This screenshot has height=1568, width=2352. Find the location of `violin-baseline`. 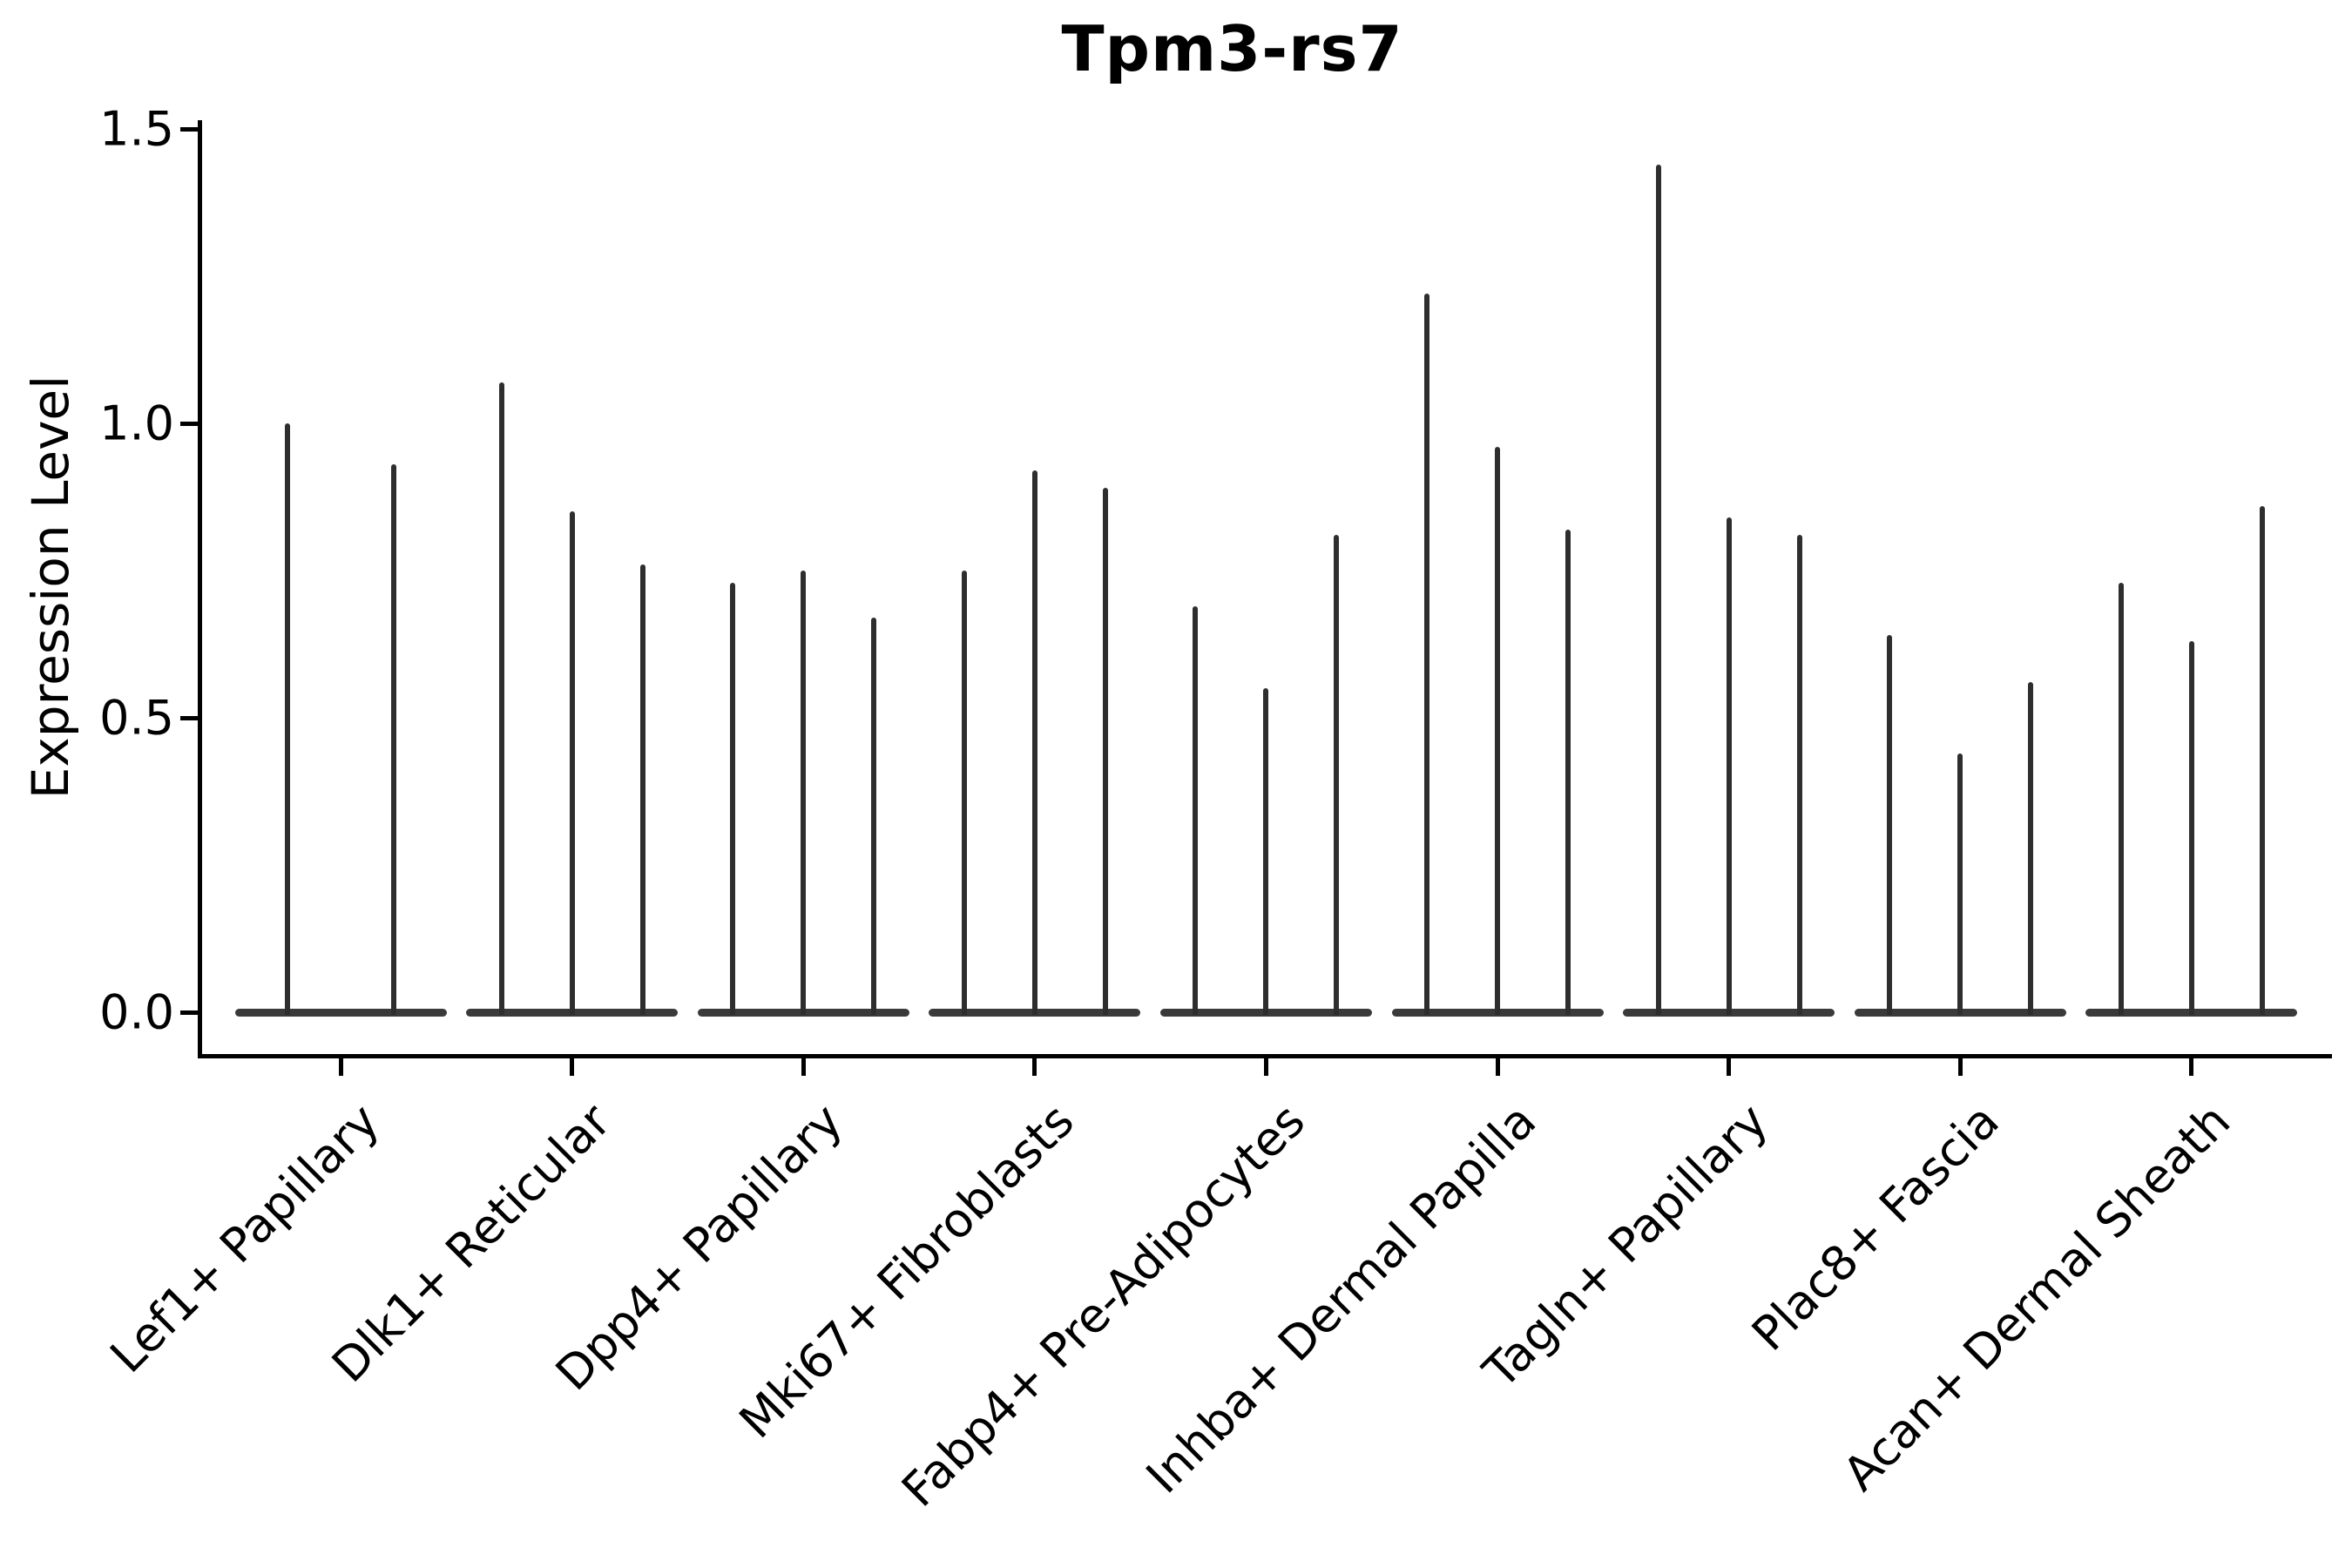

violin-baseline is located at coordinates (340, 1013).